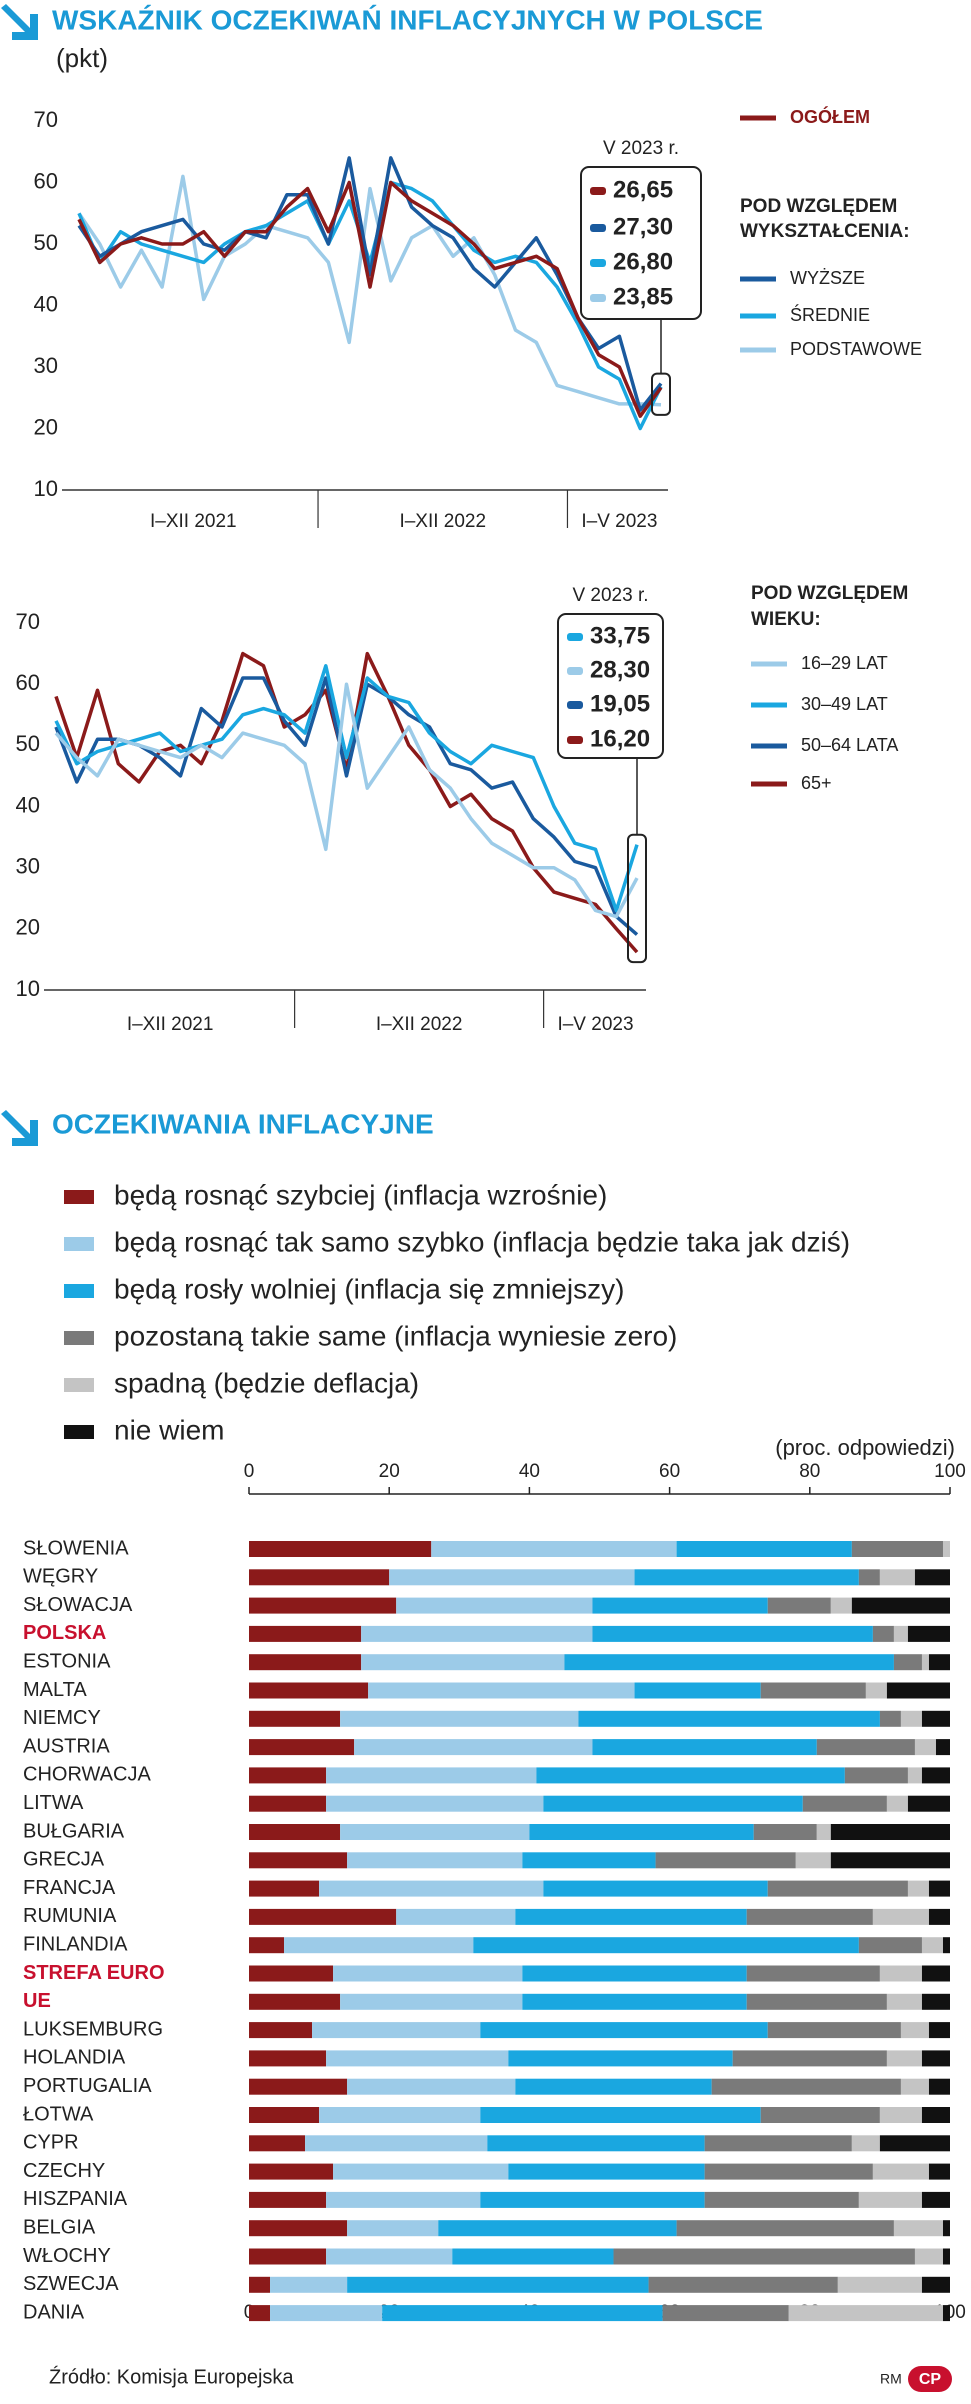  Describe the element at coordinates (844, 663) in the screenshot. I see `legend-label: 16–29 LAT` at that location.